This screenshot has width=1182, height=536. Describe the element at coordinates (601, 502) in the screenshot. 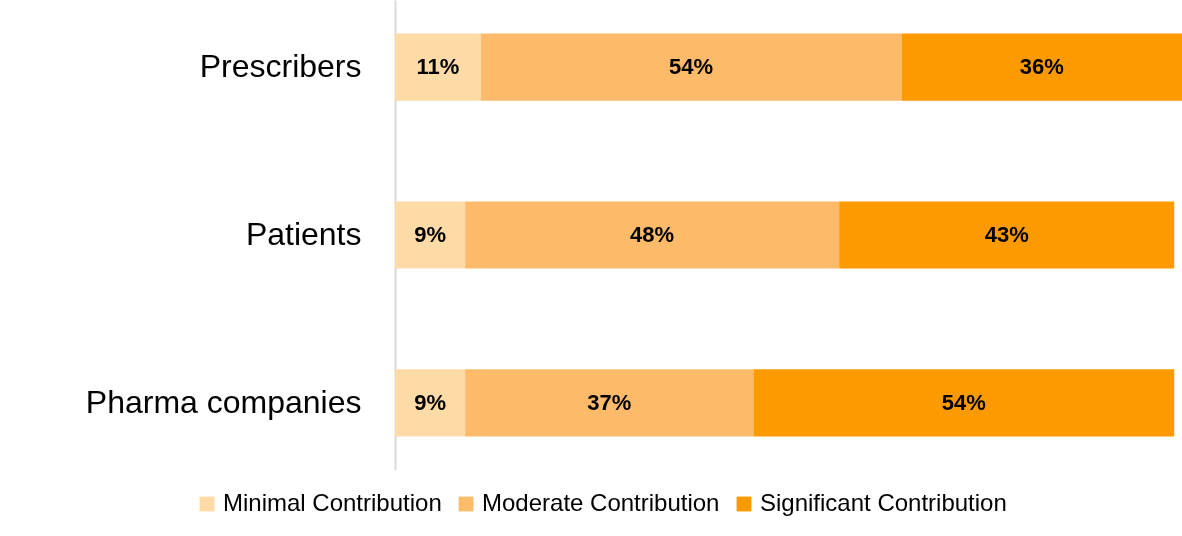

I see `legend-label: Moderate Contribution` at that location.